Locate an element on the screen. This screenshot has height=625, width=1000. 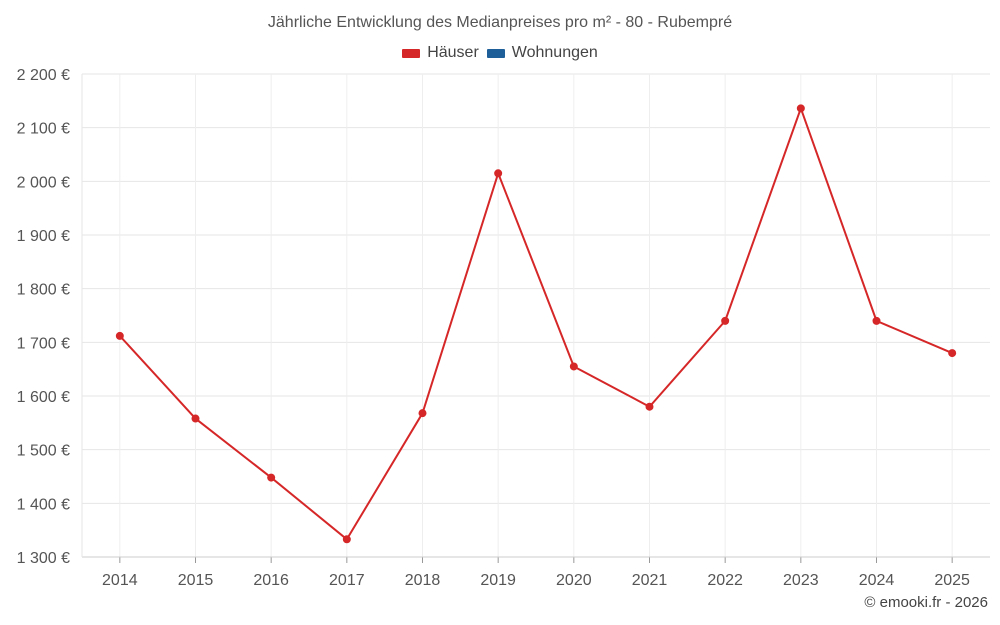
x-tick-label: 2020 is located at coordinates (574, 580).